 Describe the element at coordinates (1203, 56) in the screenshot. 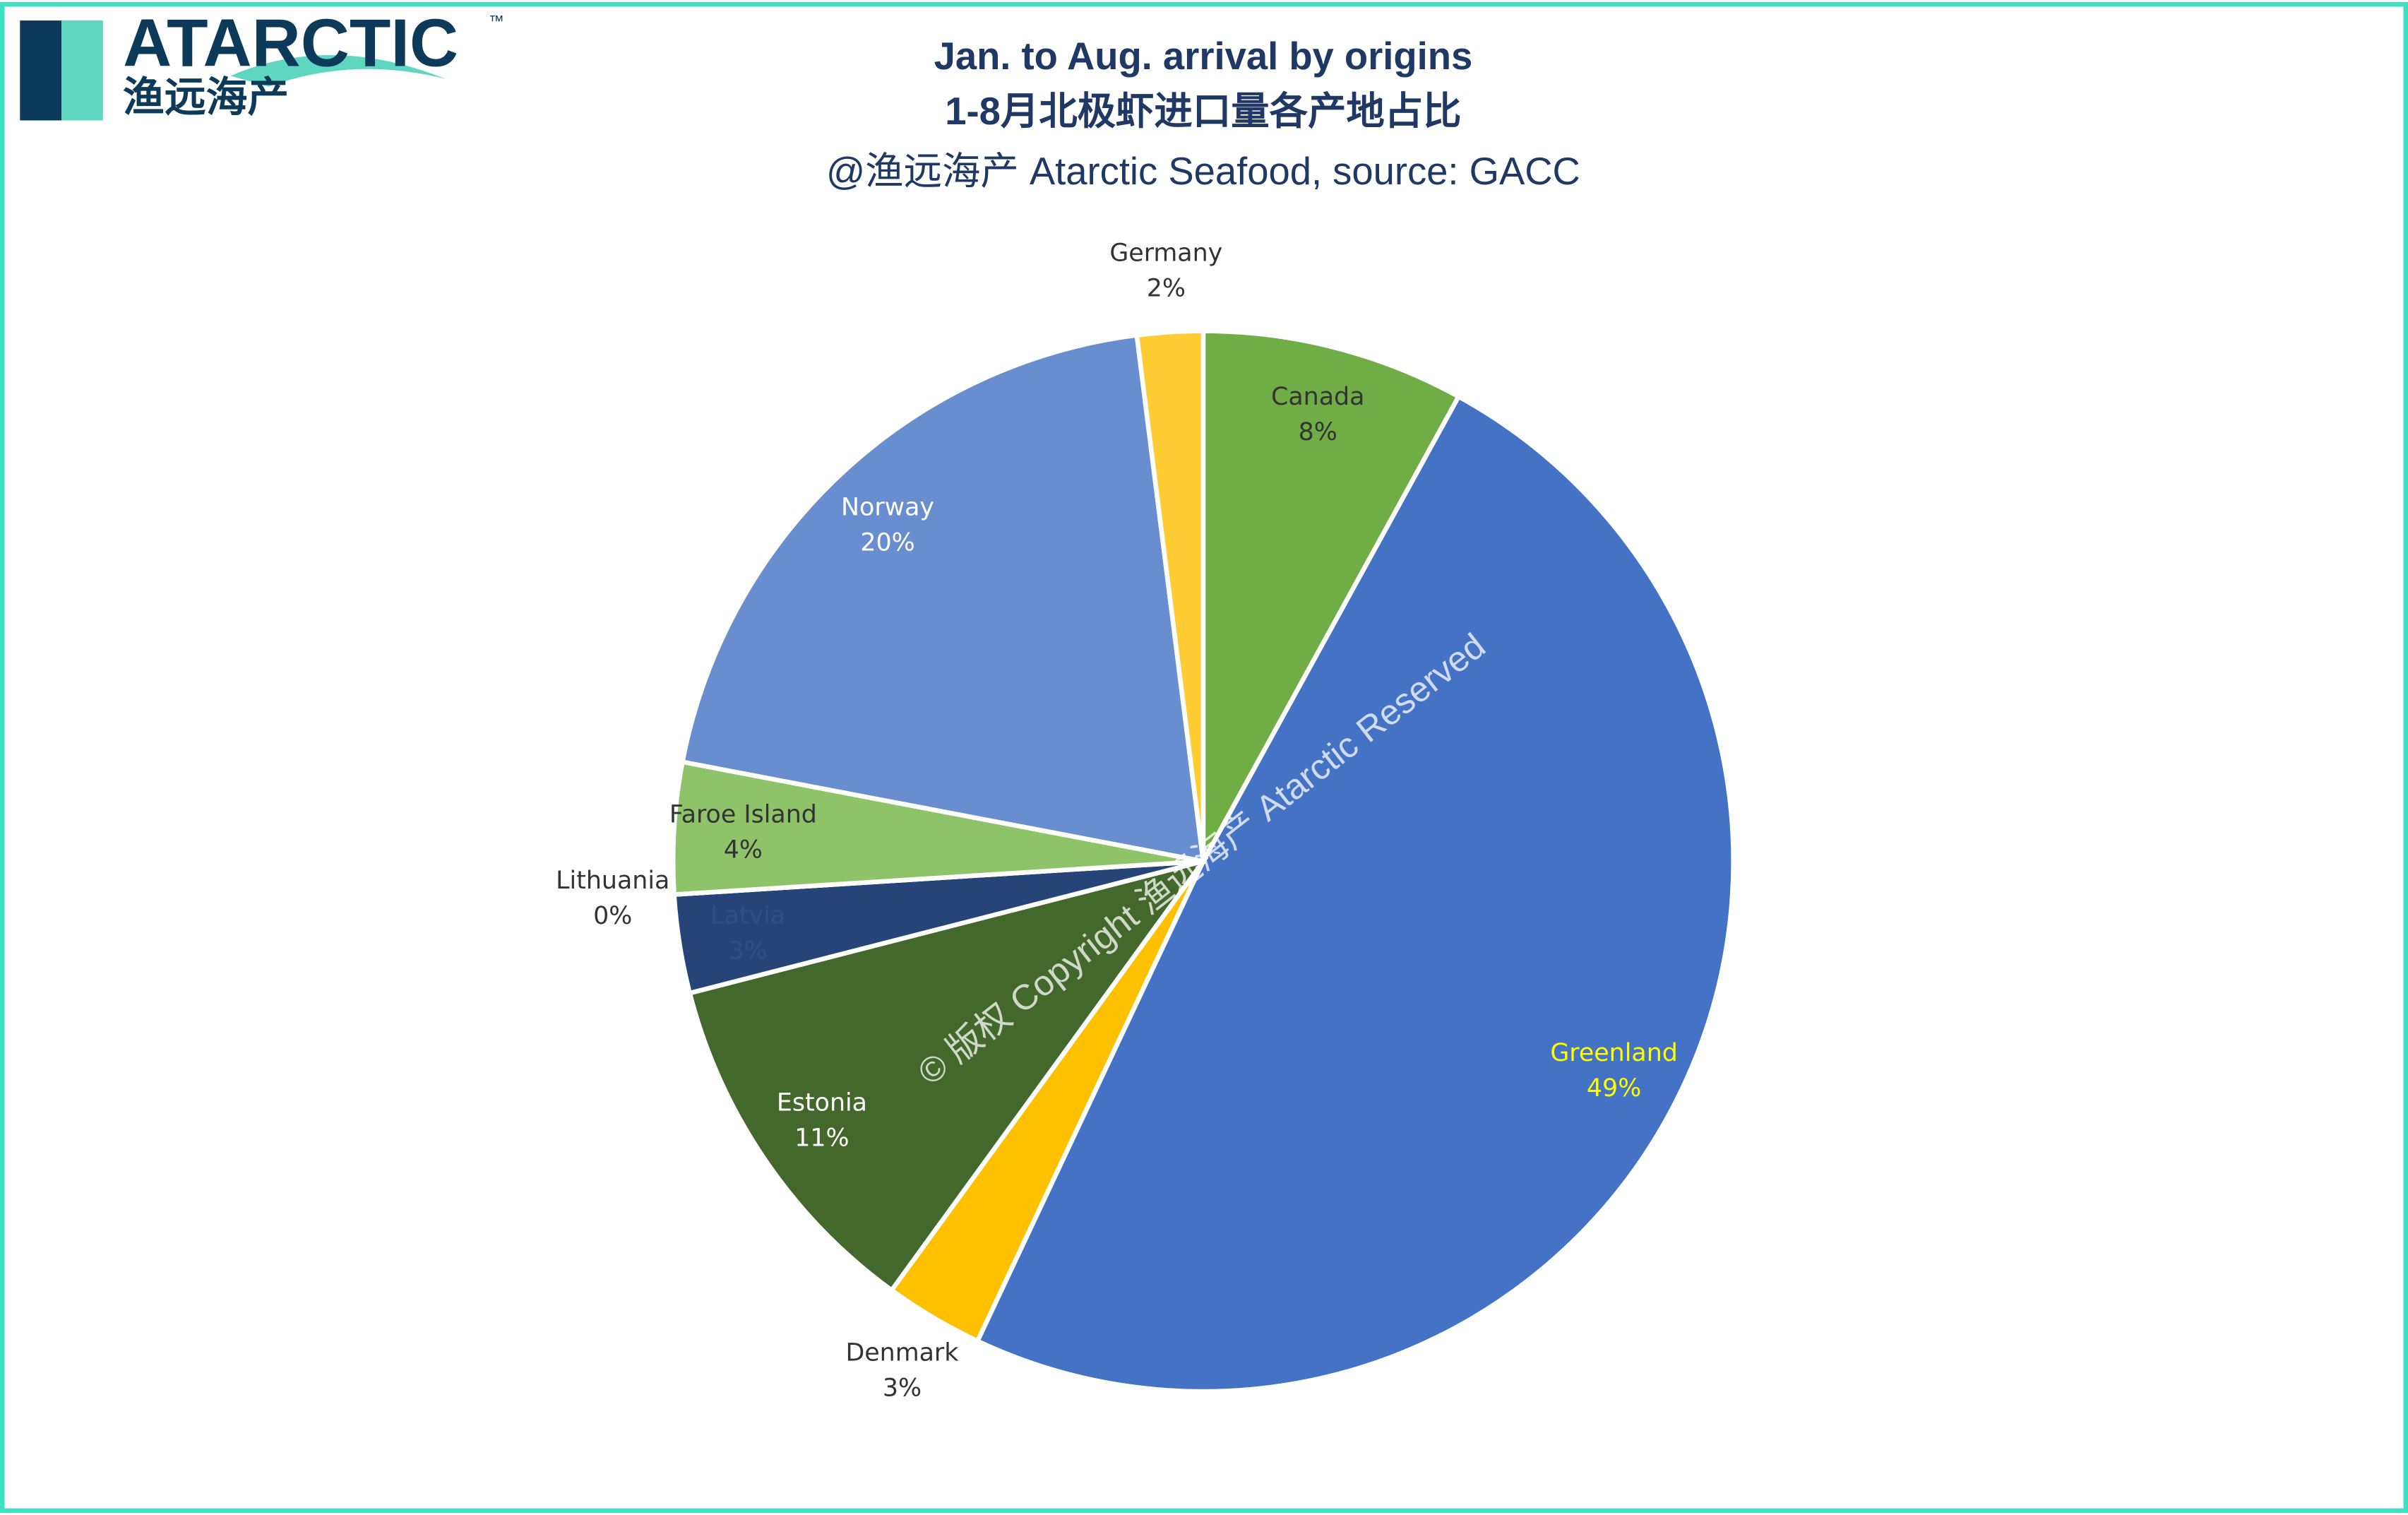

I see `chart-title: Jan. to Aug. arrival by origins` at that location.